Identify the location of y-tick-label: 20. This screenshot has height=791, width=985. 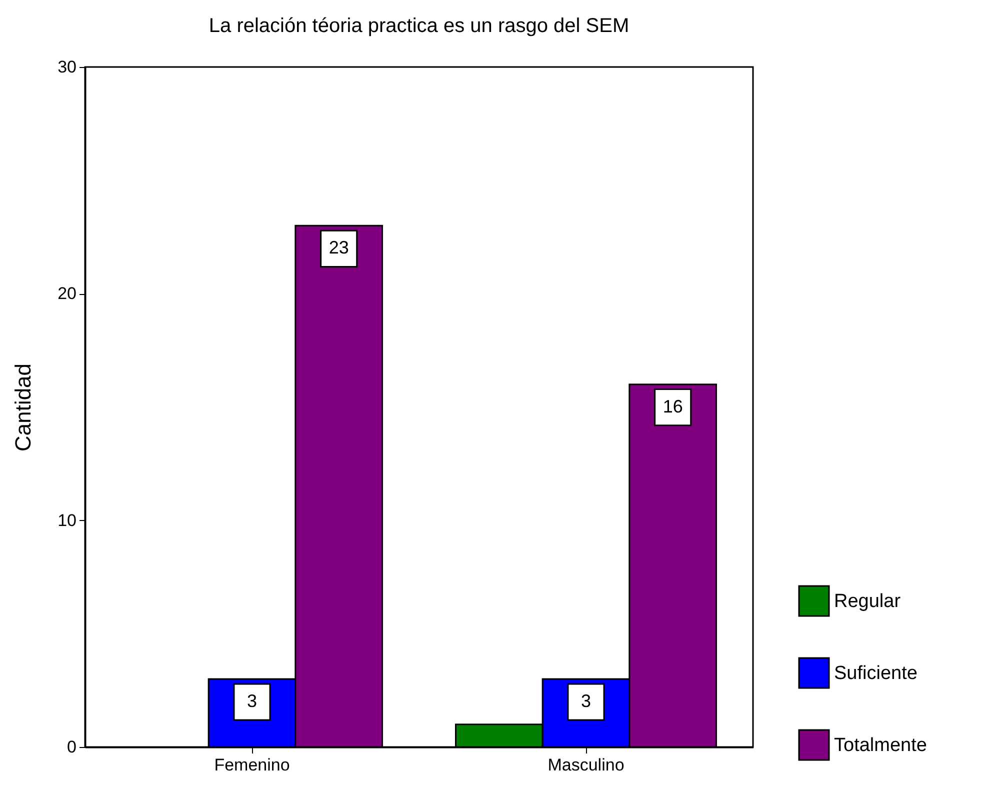
(67, 294).